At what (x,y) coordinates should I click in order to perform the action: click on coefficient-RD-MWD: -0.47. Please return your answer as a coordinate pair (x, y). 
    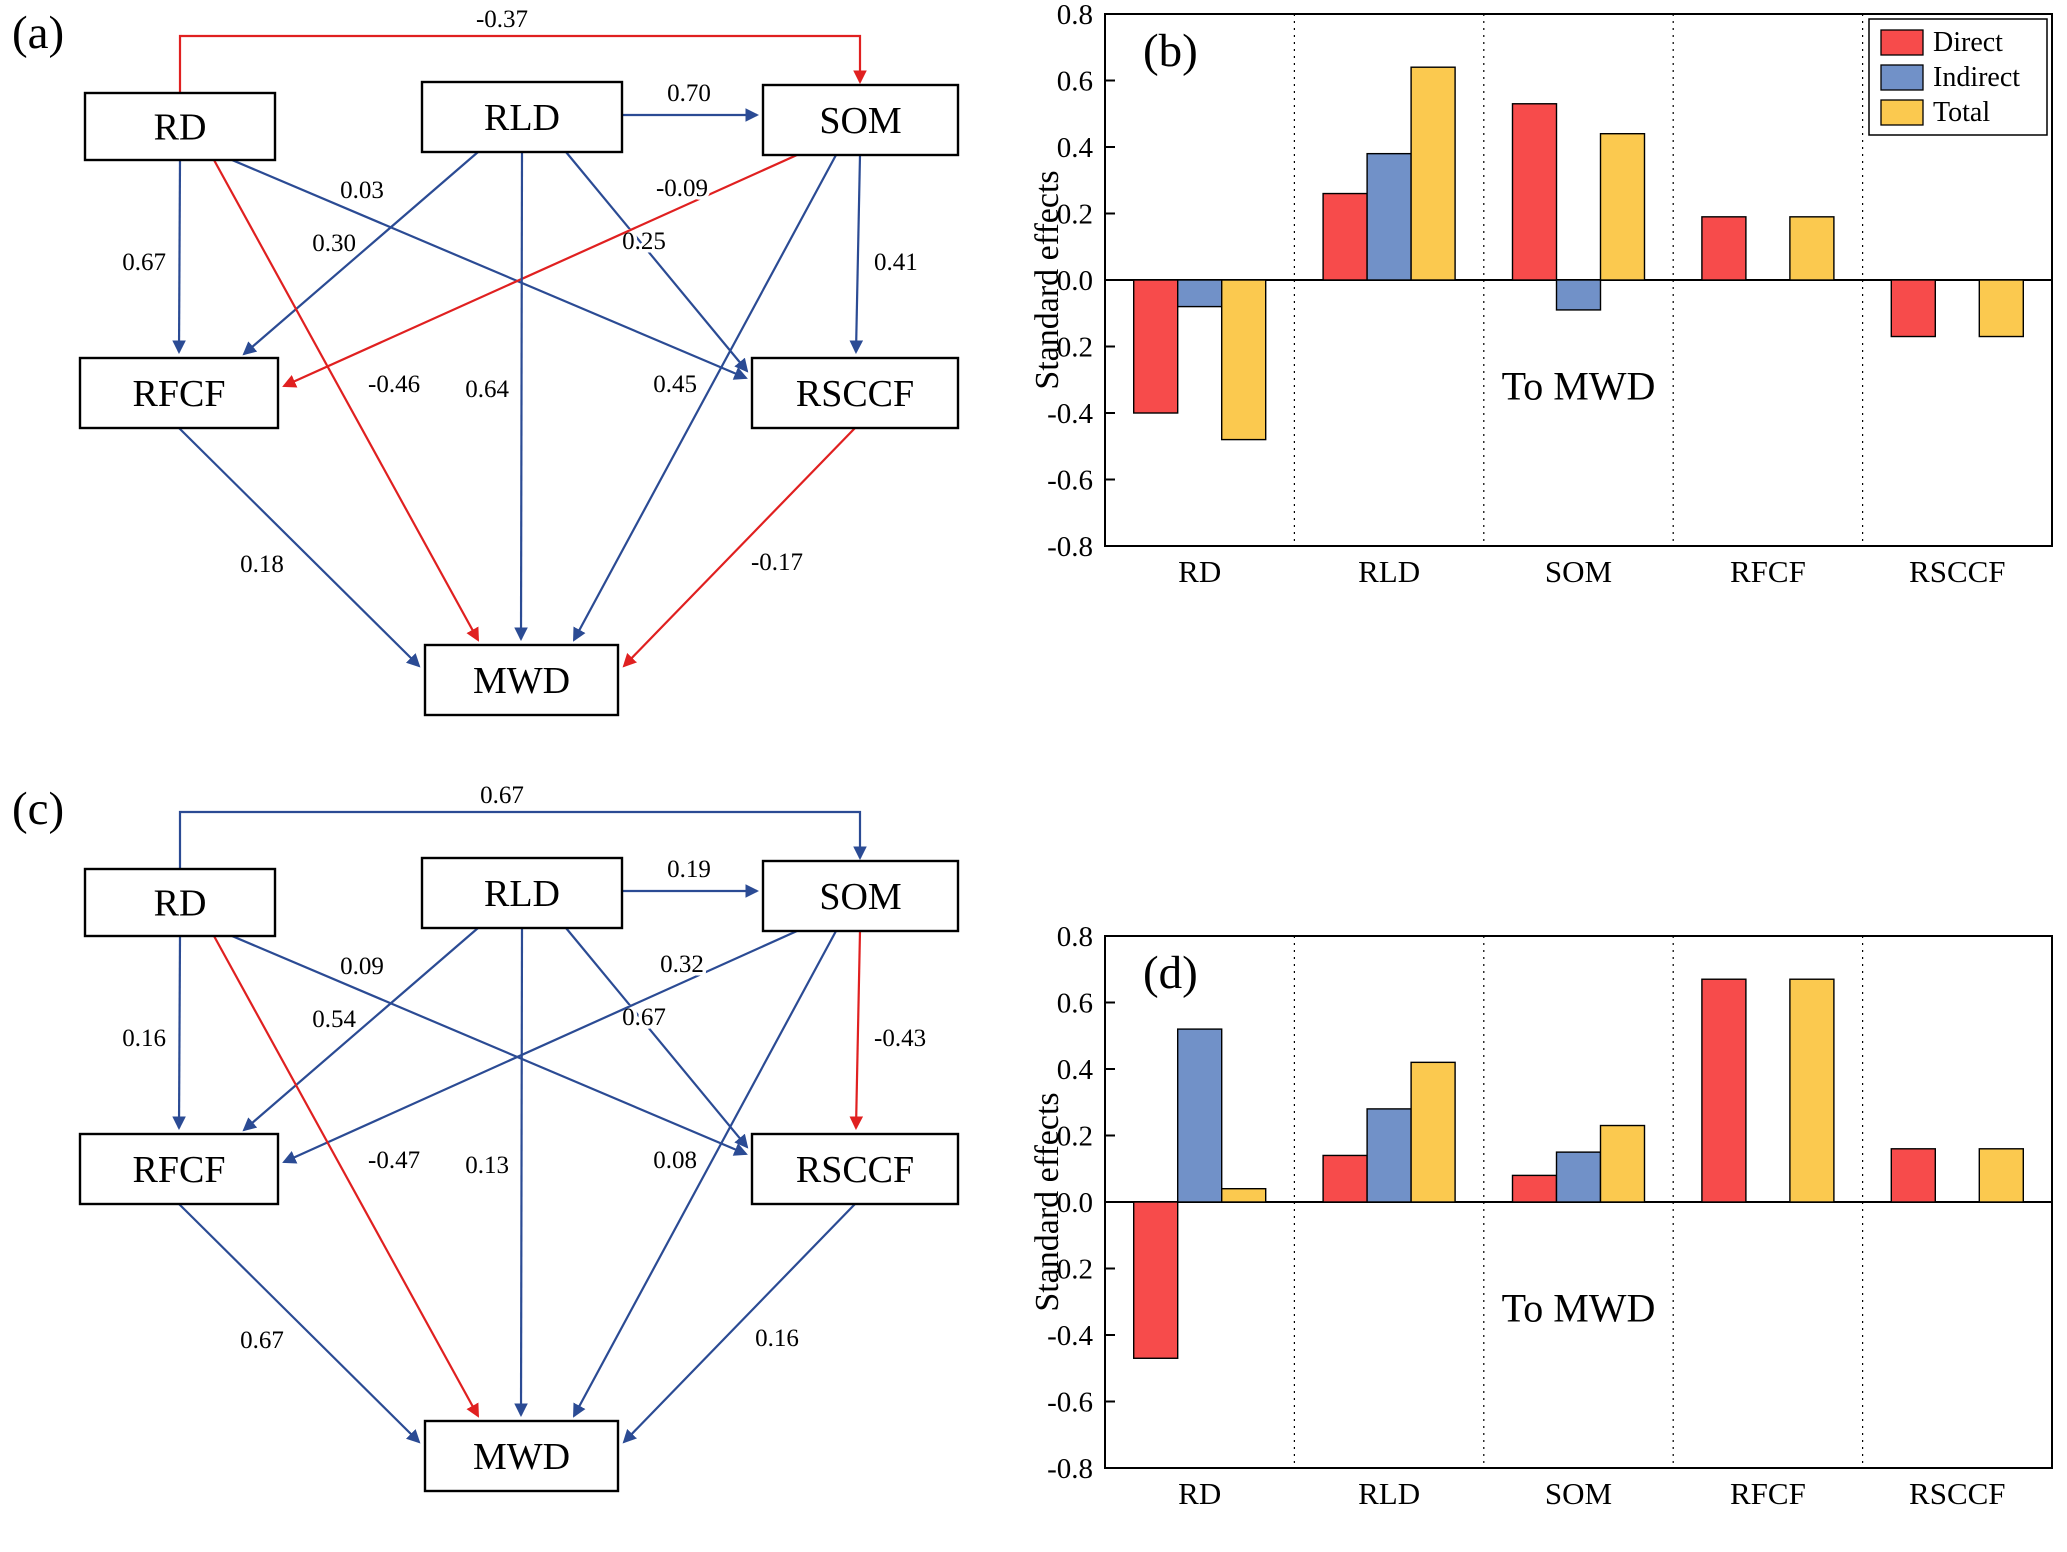
    Looking at the image, I should click on (394, 1160).